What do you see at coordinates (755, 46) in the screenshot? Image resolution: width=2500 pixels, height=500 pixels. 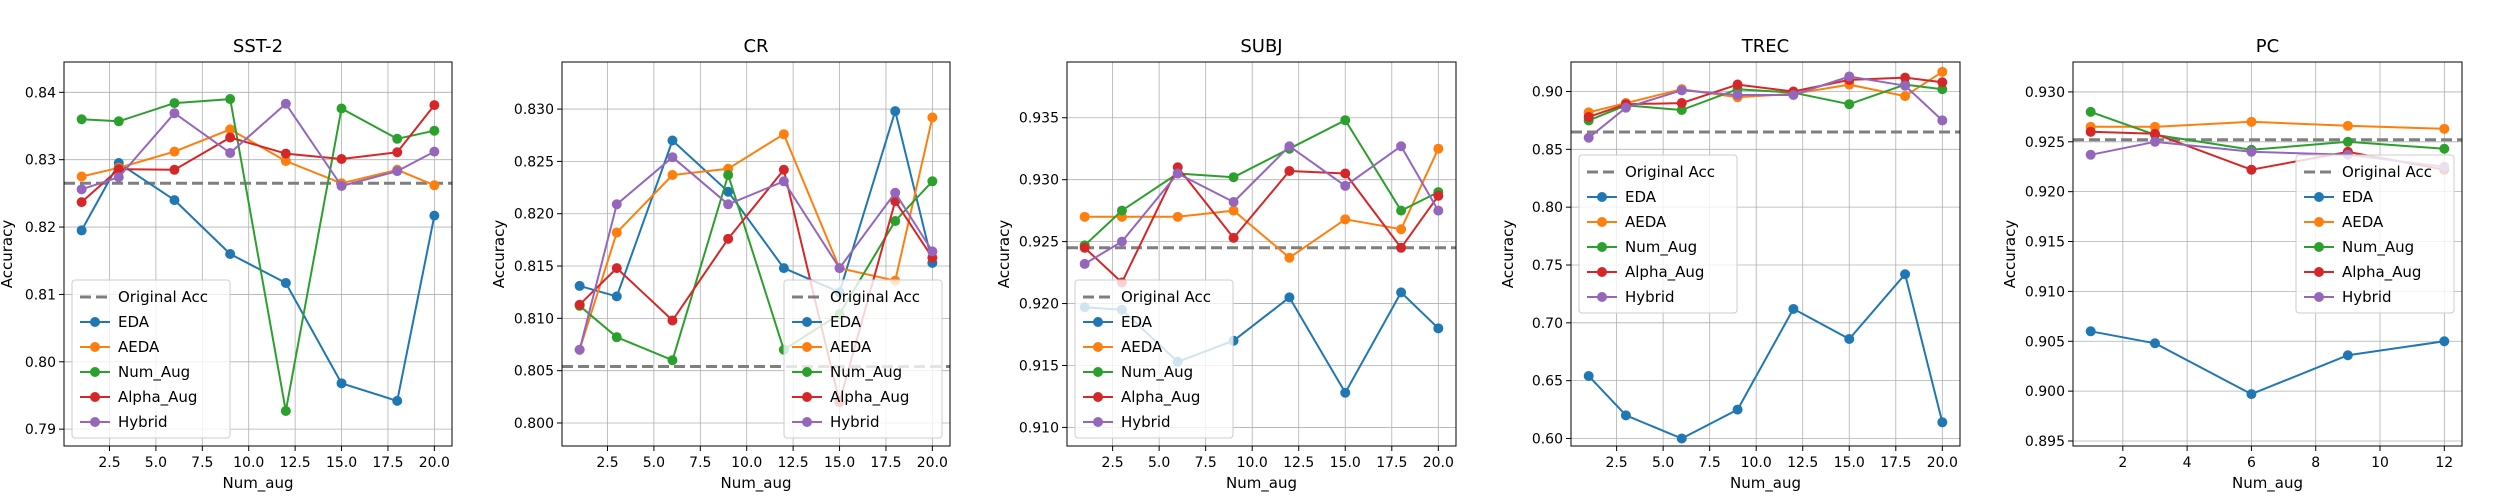 I see `chart-title: CR` at bounding box center [755, 46].